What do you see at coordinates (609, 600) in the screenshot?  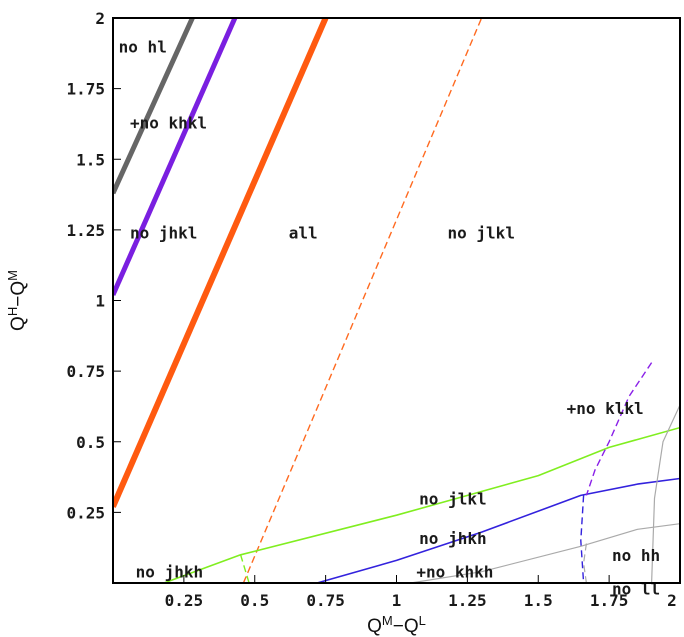 I see `x-tick-label: 1.75` at bounding box center [609, 600].